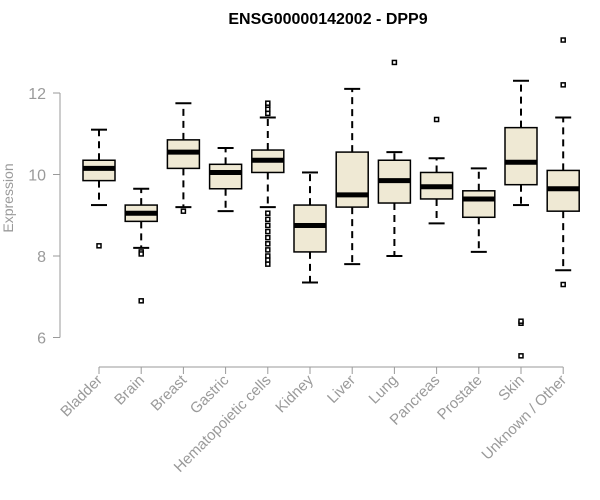  I want to click on box-unknown-other, so click(563, 162).